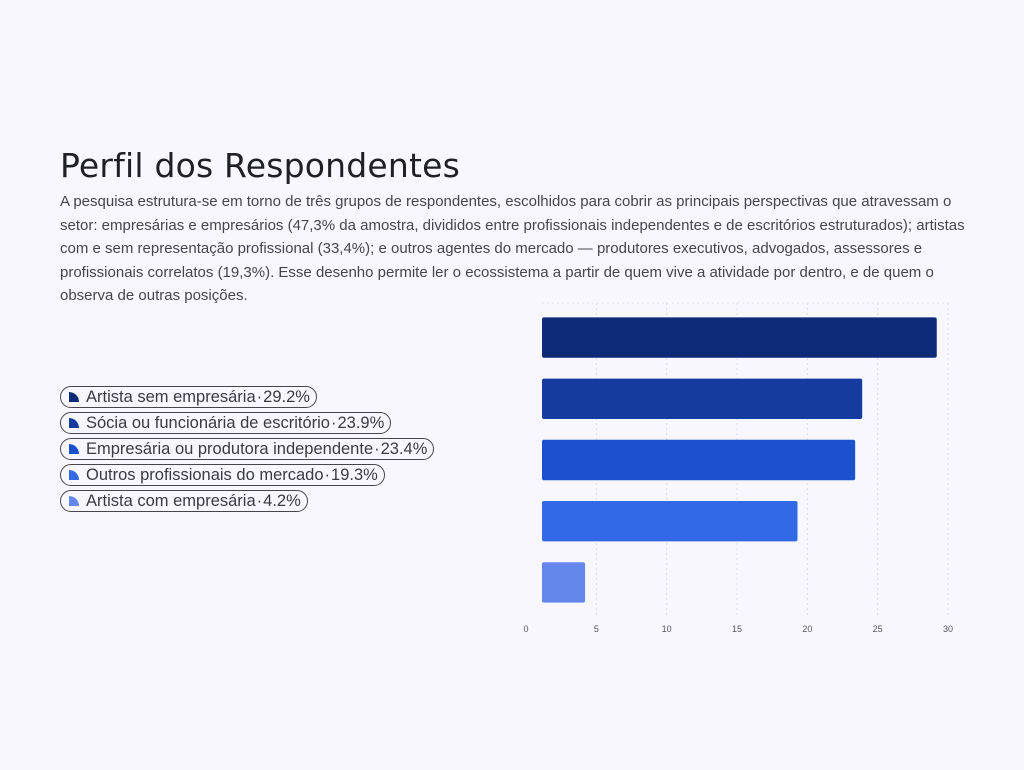 The image size is (1024, 770). What do you see at coordinates (230, 448) in the screenshot?
I see `legend-label: Empresária ou produtora independente` at bounding box center [230, 448].